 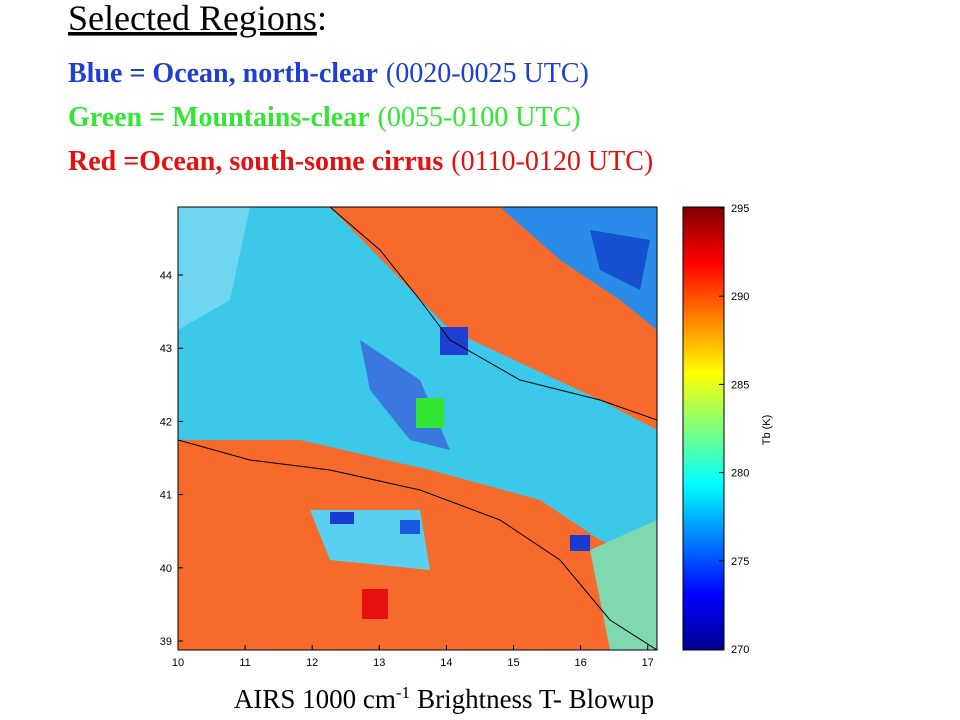 I want to click on x-tick-label: 10, so click(x=178, y=663).